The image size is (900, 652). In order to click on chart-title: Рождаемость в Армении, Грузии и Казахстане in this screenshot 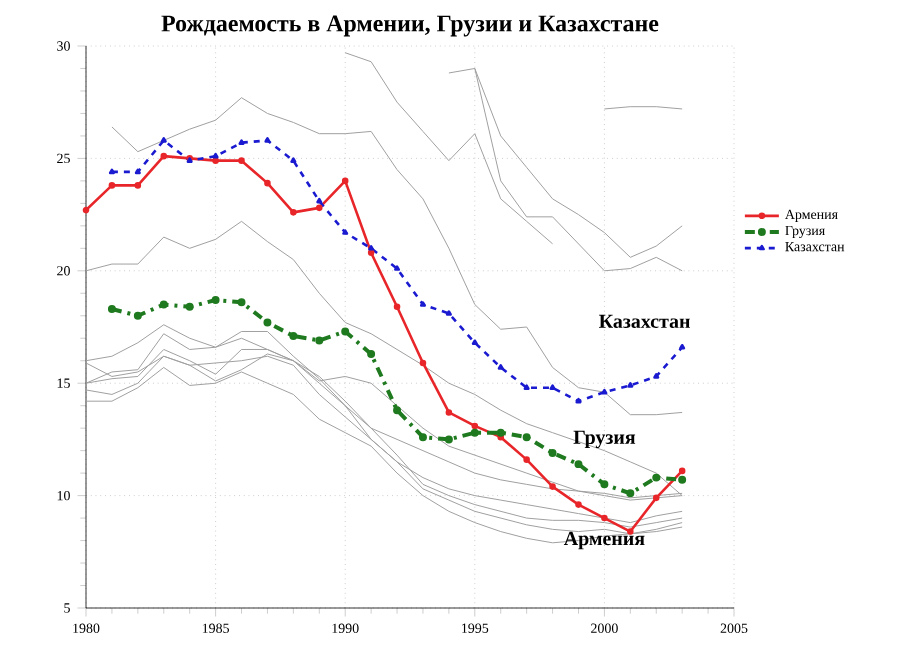, I will do `click(410, 26)`.